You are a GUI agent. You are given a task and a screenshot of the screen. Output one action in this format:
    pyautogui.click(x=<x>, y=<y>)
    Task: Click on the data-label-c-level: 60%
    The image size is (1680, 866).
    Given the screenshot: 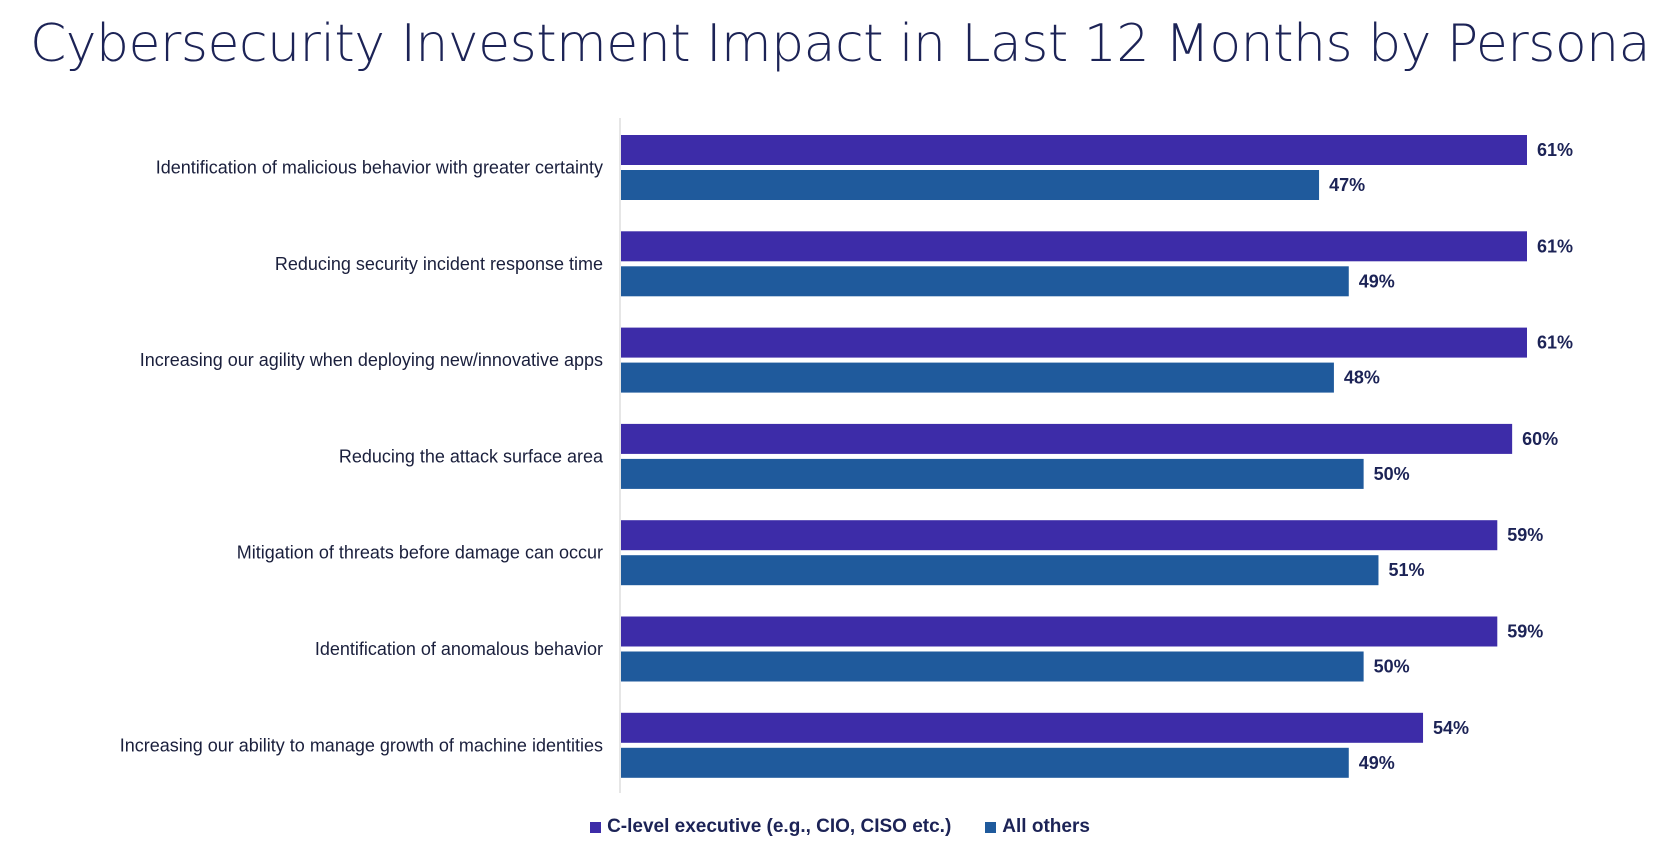 What is the action you would take?
    pyautogui.click(x=1540, y=439)
    